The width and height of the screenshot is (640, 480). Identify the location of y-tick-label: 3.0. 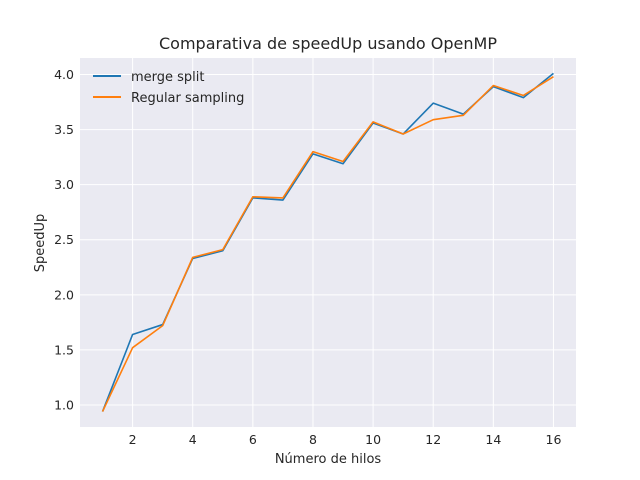
(64, 184).